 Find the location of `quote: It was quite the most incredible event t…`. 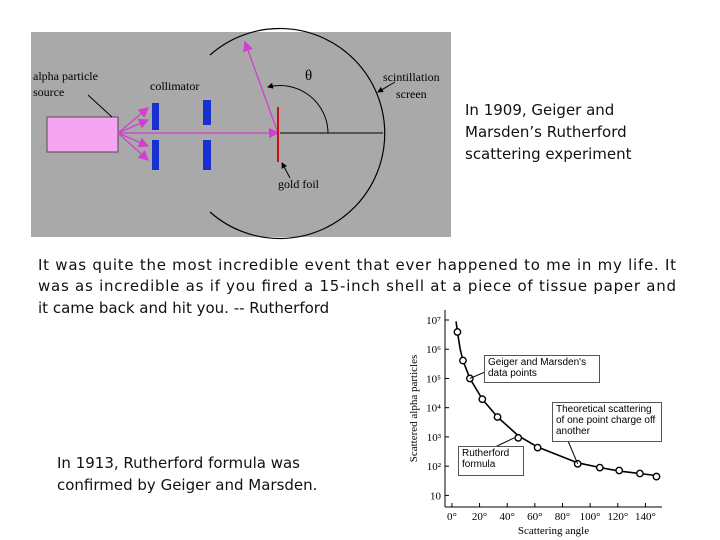

quote: It was quite the most incredible event t… is located at coordinates (357, 265).